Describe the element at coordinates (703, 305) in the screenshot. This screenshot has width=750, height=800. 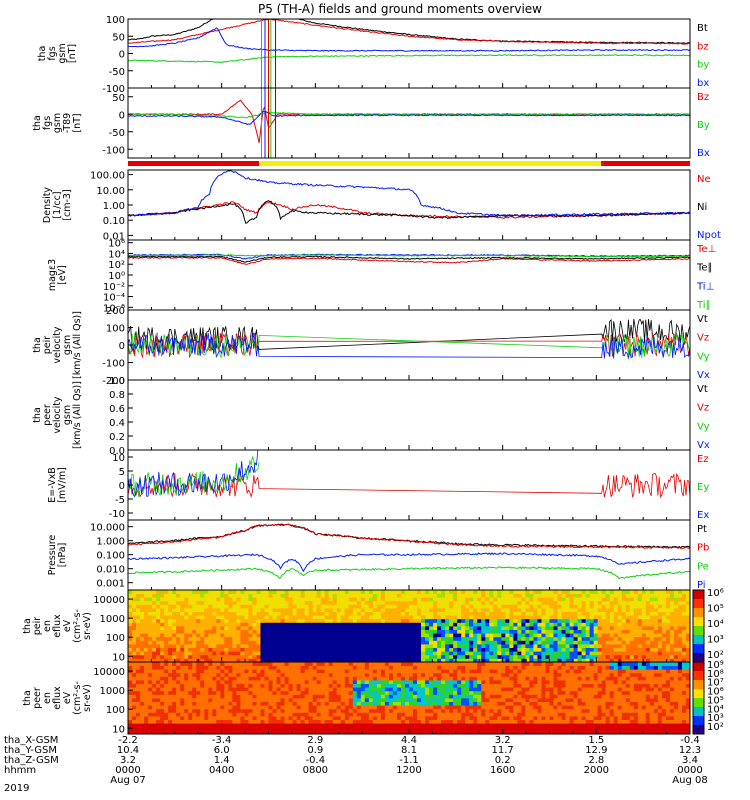
I see `legend-label: Ti∥` at that location.